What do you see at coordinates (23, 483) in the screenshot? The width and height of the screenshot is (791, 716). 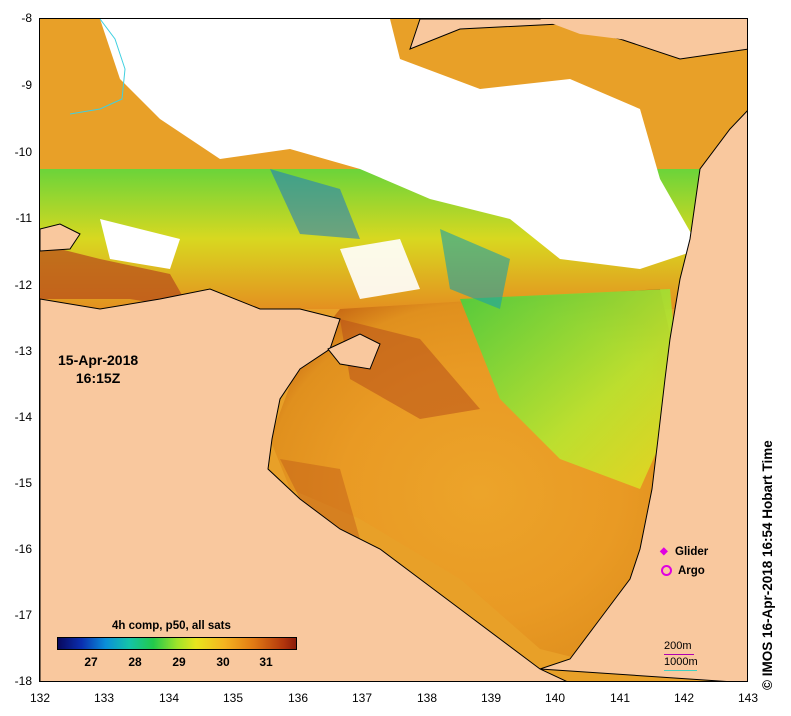 I see `lat-tick-label: -15` at bounding box center [23, 483].